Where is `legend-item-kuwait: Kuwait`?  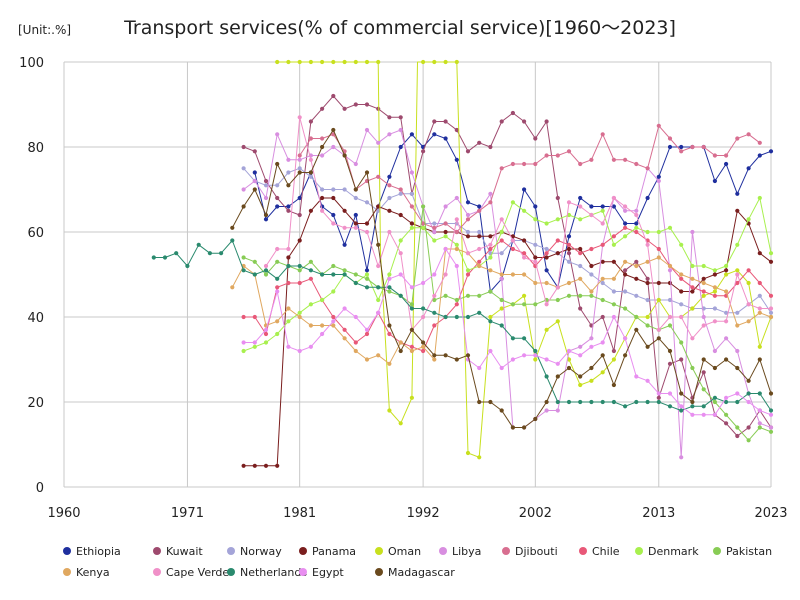
legend-item-kuwait: Kuwait is located at coordinates (178, 551).